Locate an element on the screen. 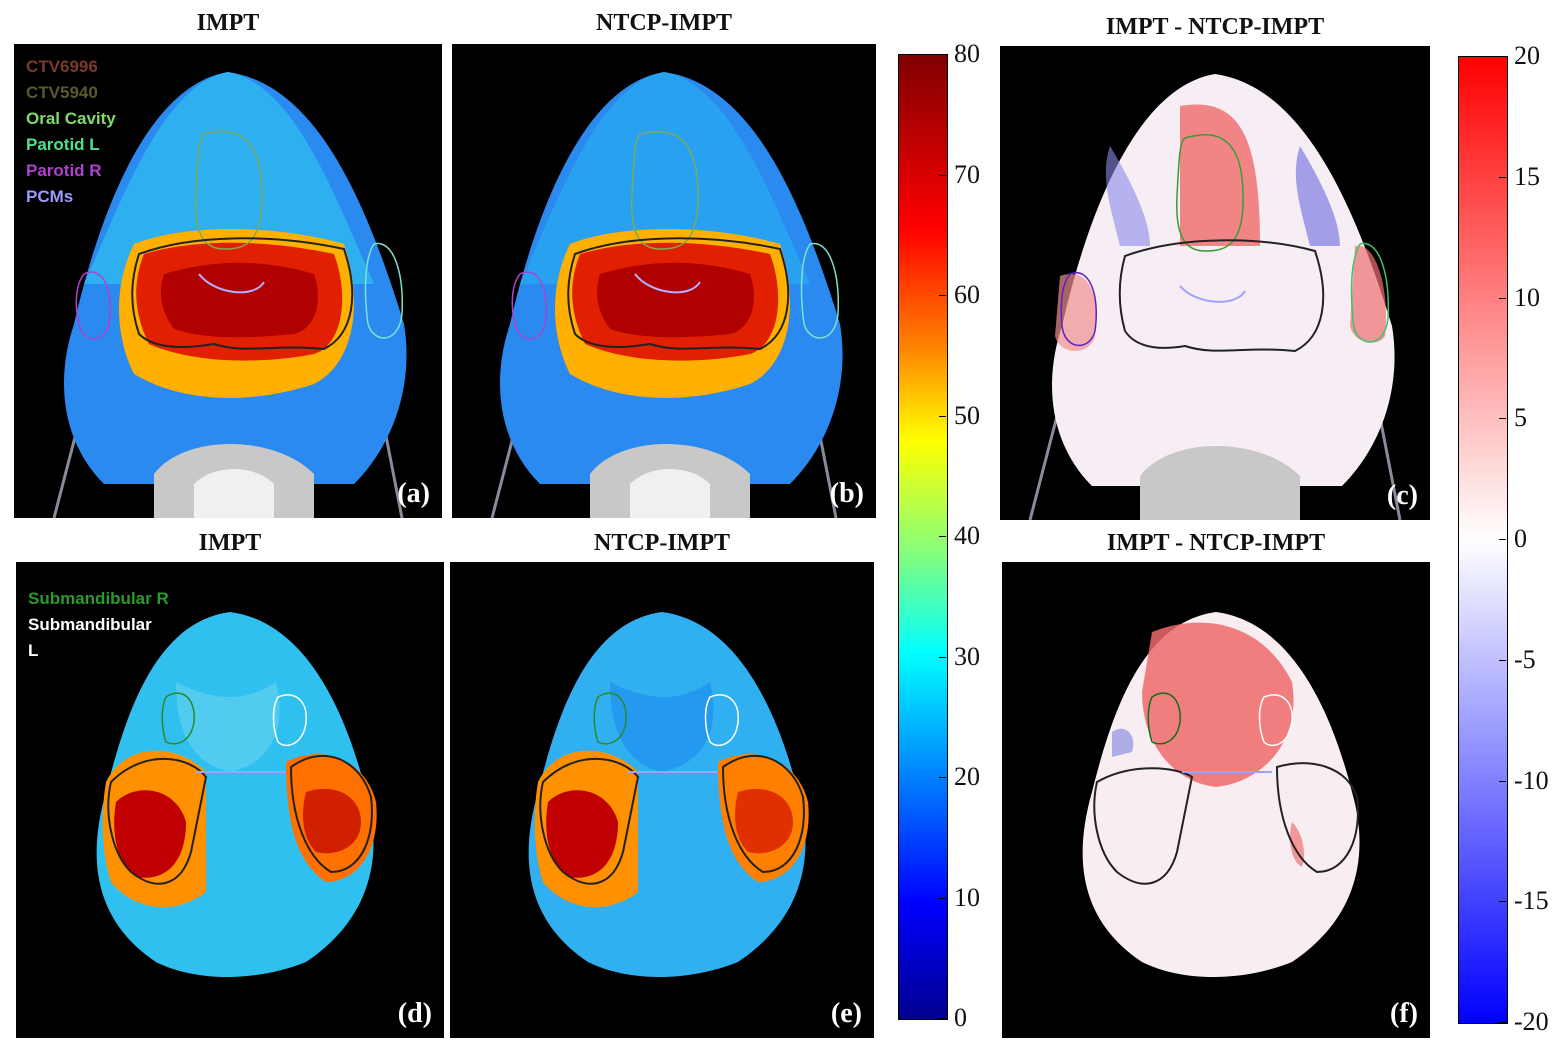  difference-colorbar-tick-label: 0 is located at coordinates (1520, 538).